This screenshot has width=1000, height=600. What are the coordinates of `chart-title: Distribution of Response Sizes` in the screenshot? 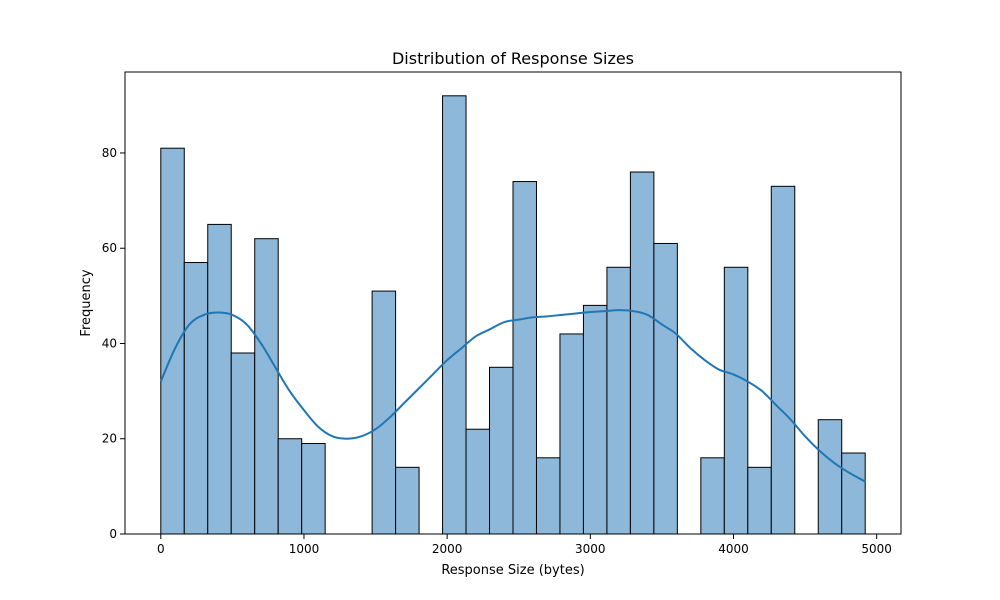 It's located at (513, 58).